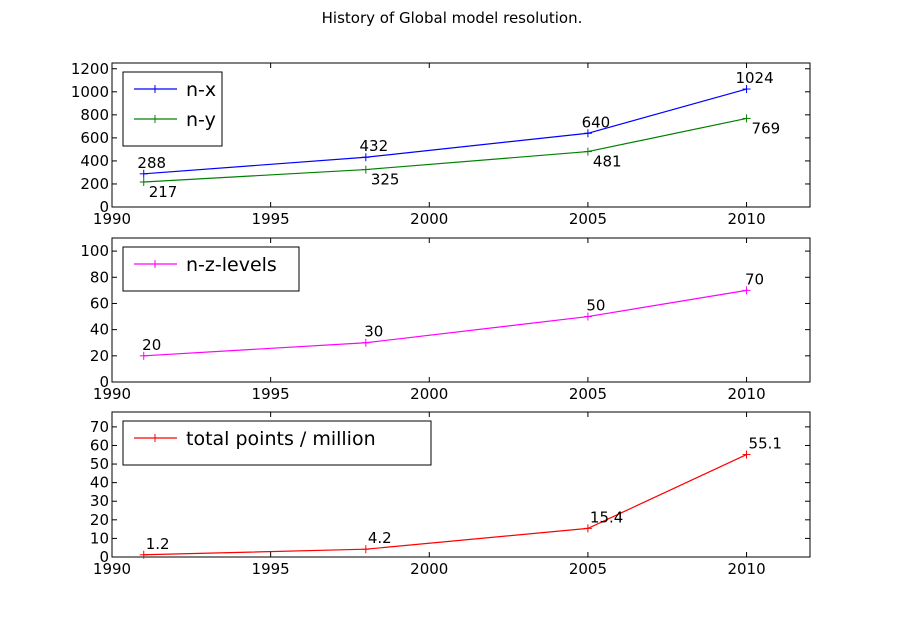 The height and width of the screenshot is (620, 901). I want to click on y-tick-label: 800, so click(94, 115).